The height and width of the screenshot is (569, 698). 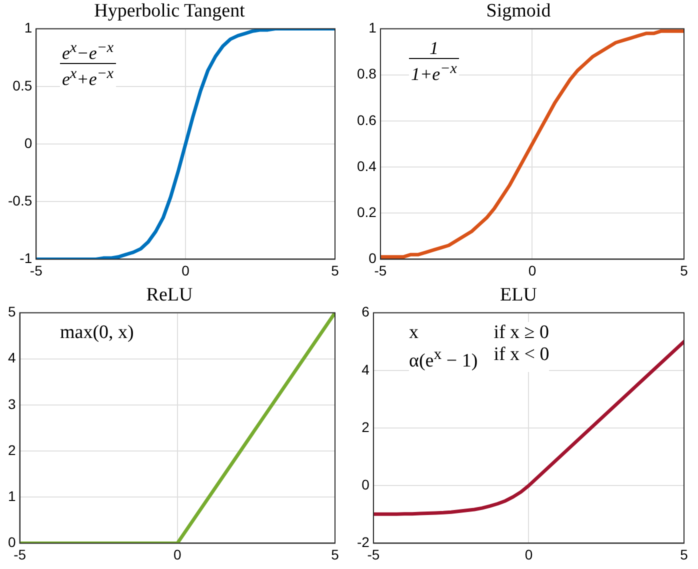 What do you see at coordinates (88, 51) in the screenshot?
I see `annotation: e$^{x}$−e$^{−x}$` at bounding box center [88, 51].